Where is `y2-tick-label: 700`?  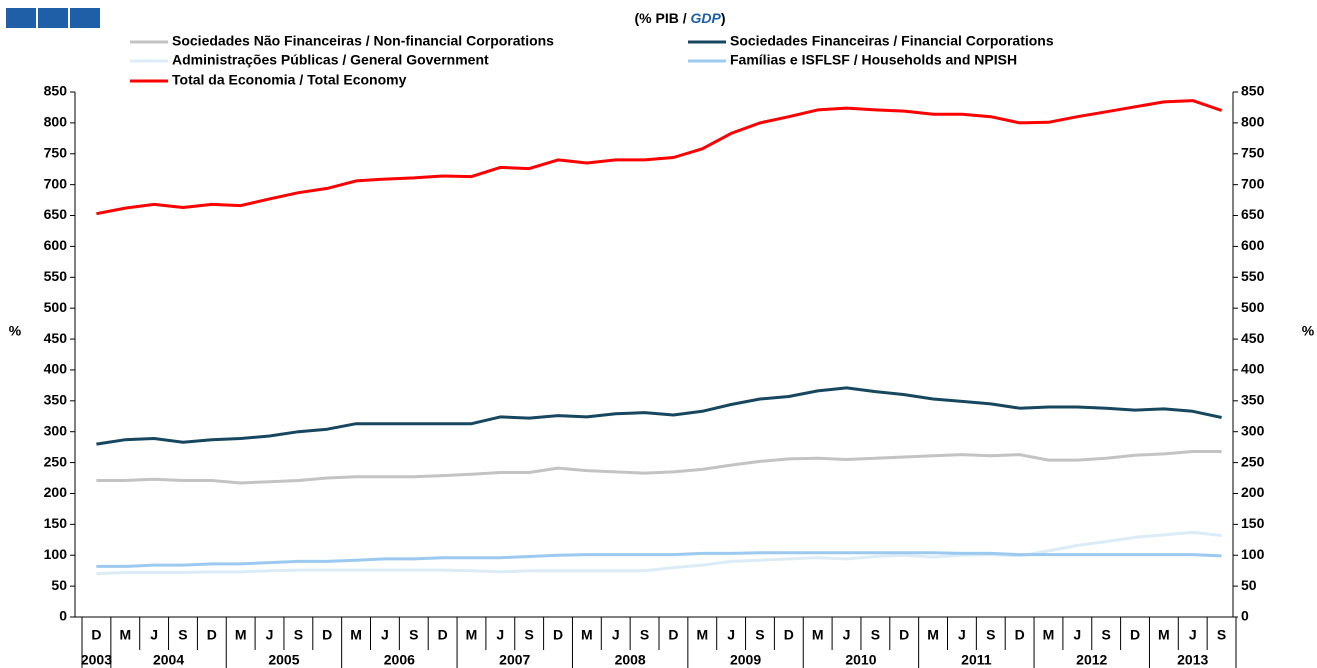
y2-tick-label: 700 is located at coordinates (1253, 183).